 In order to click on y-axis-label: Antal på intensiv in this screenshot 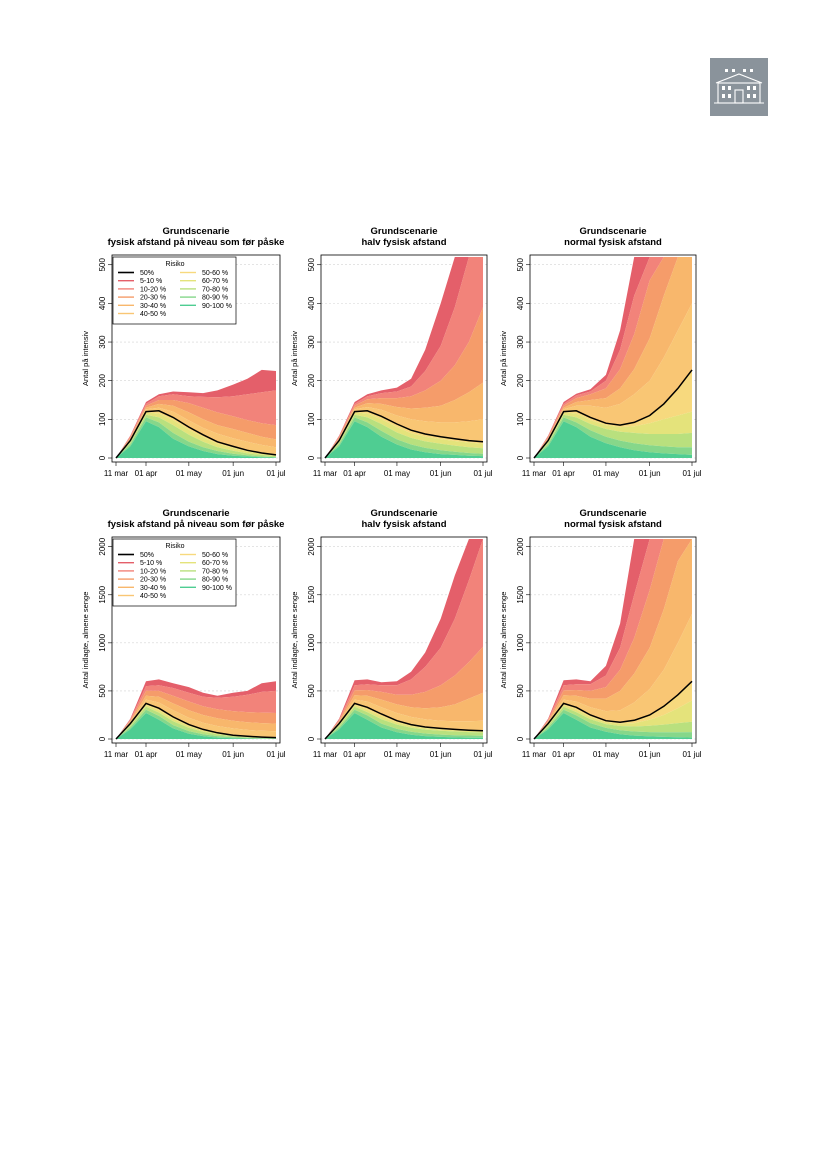, I will do `click(294, 358)`.